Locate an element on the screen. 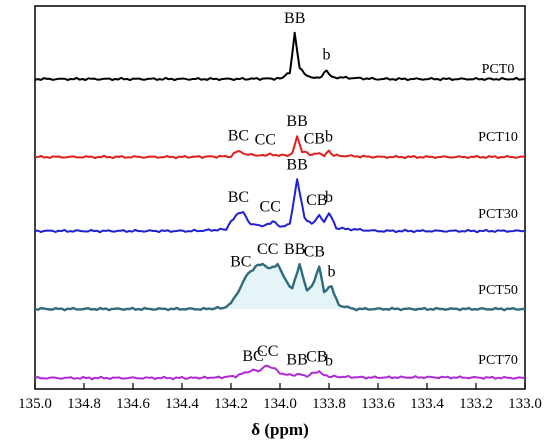 The height and width of the screenshot is (443, 550). series-name-label: PCT0 is located at coordinates (498, 69).